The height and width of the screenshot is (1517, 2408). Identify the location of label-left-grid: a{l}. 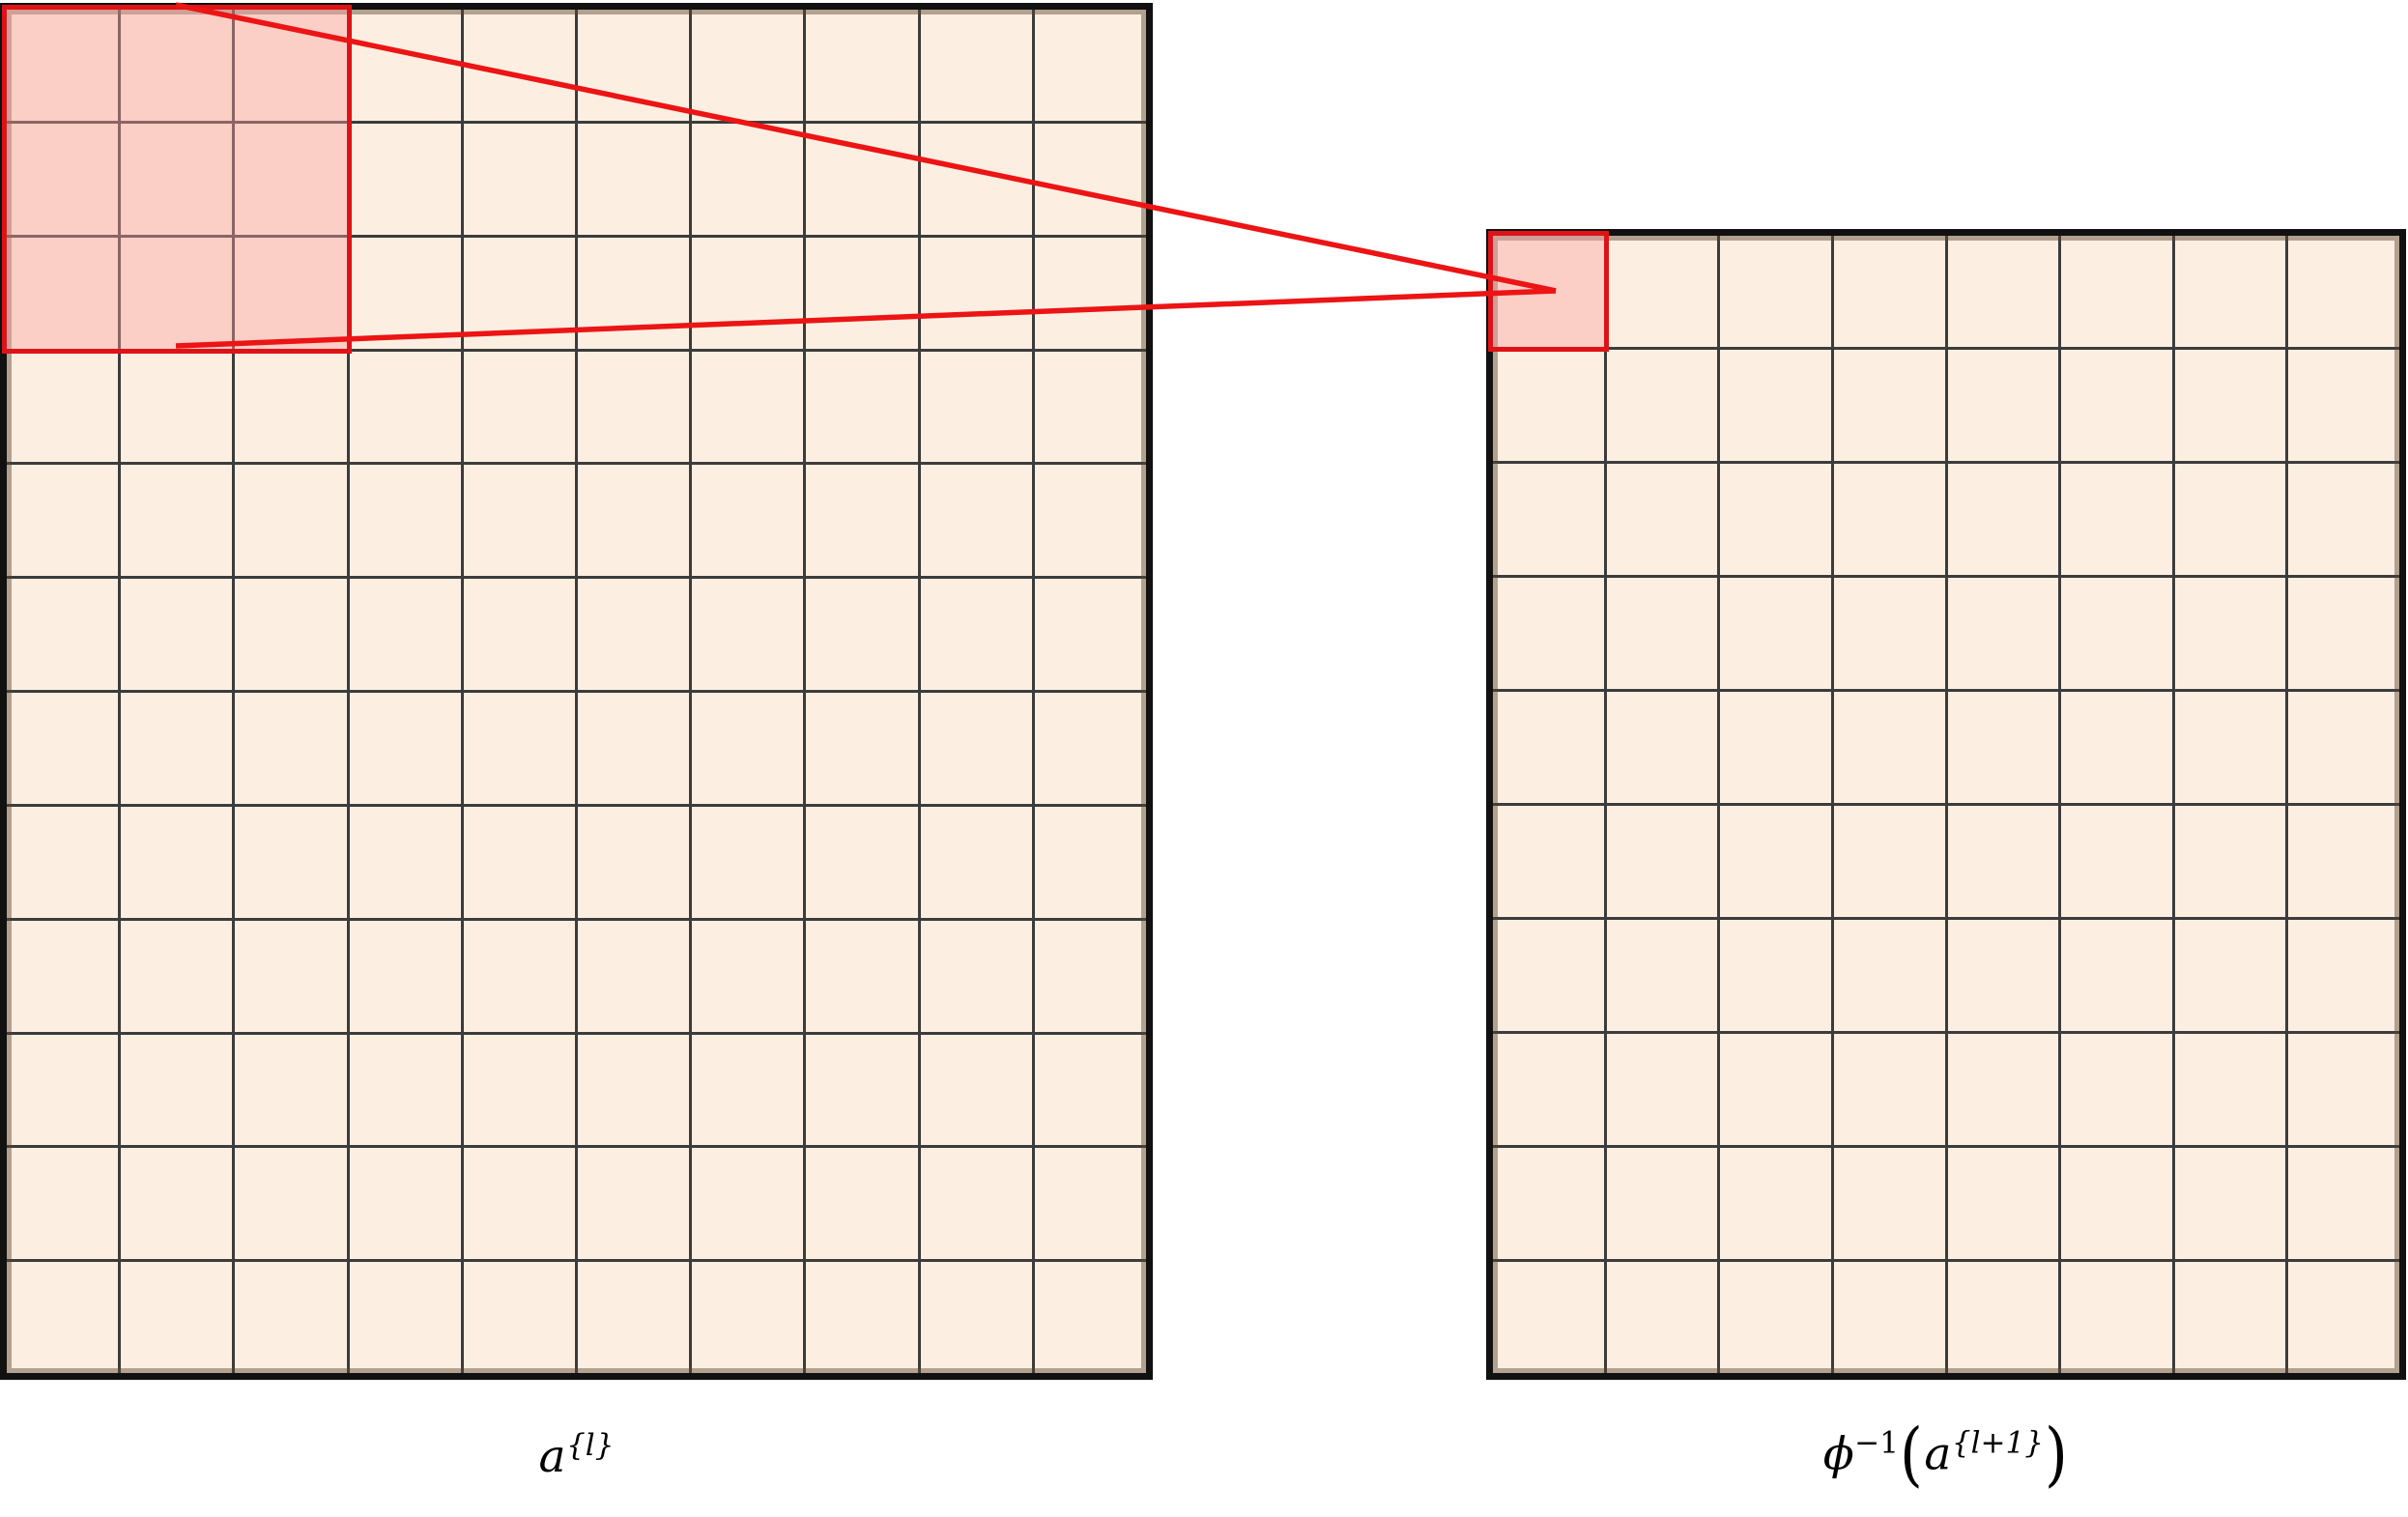
(576, 1455).